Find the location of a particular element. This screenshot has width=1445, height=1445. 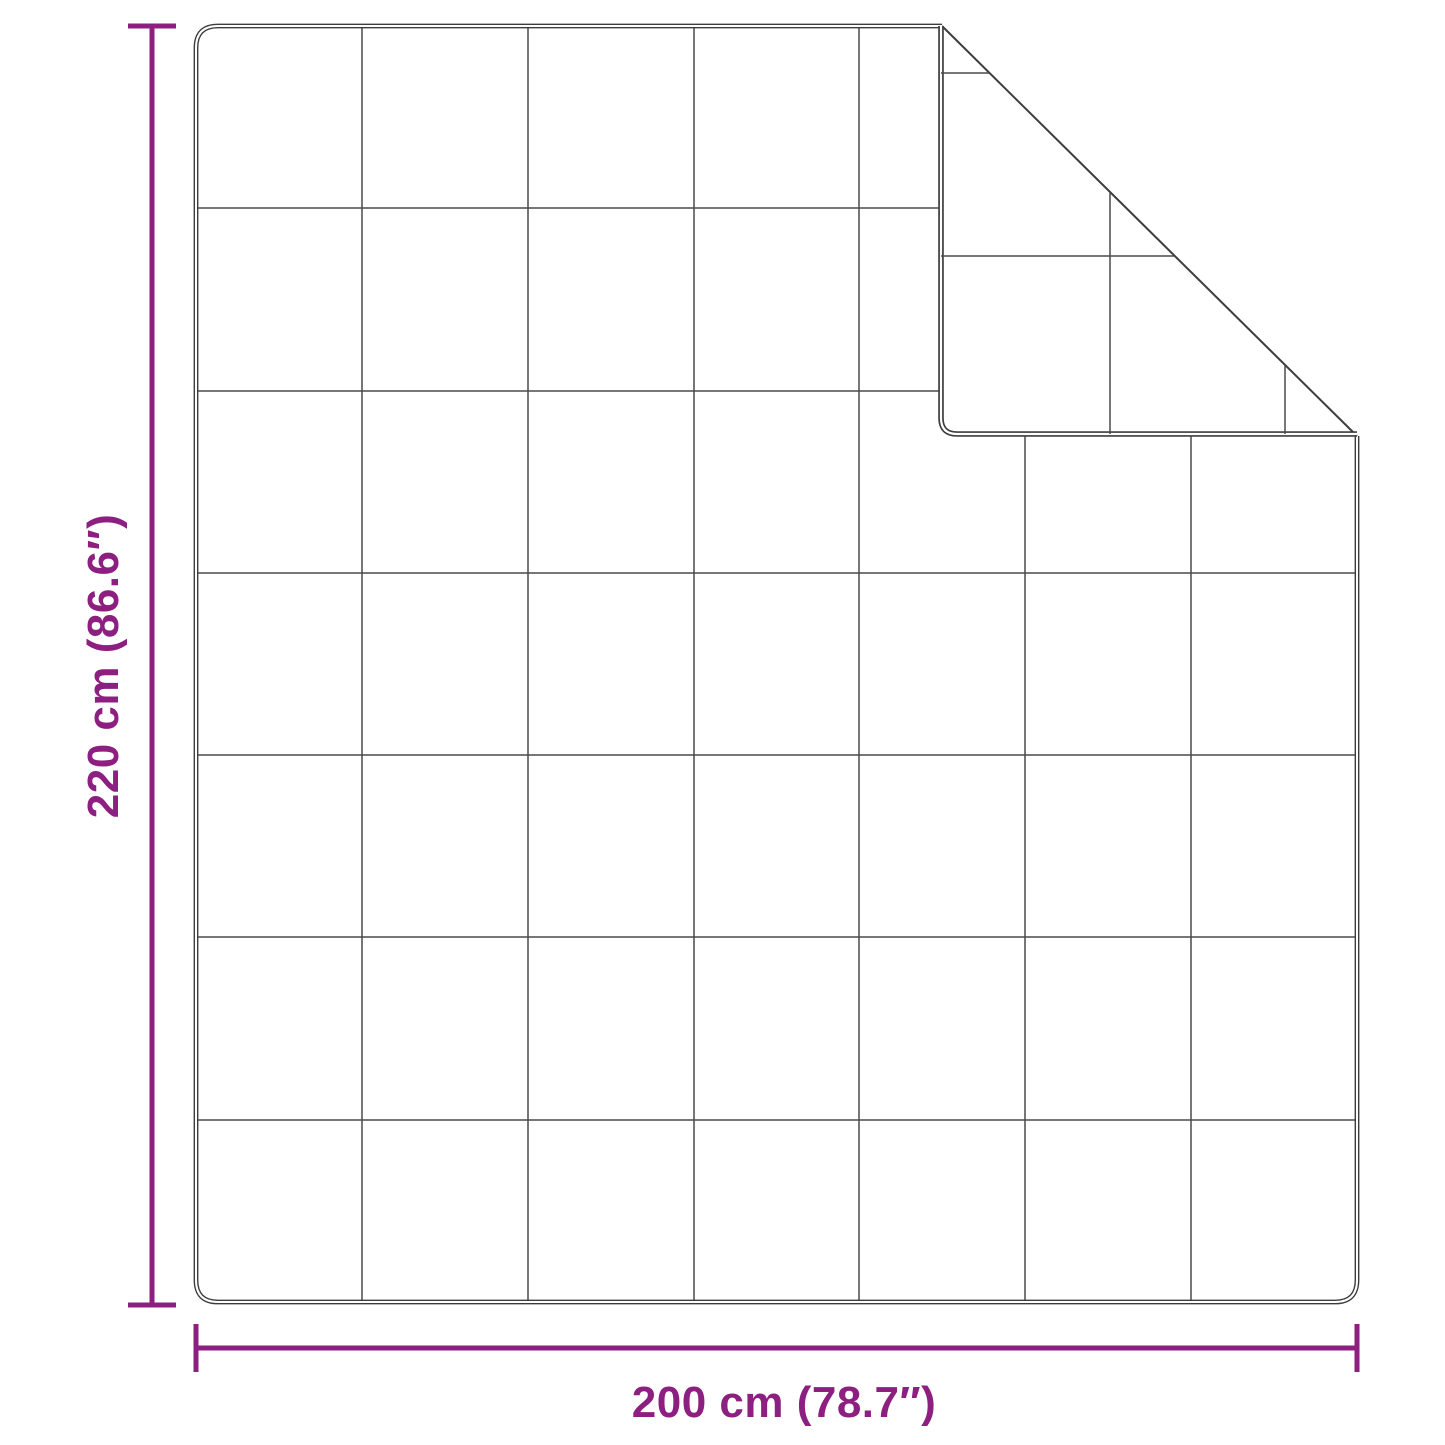

folded-corner-hem-core is located at coordinates (1148, 231).